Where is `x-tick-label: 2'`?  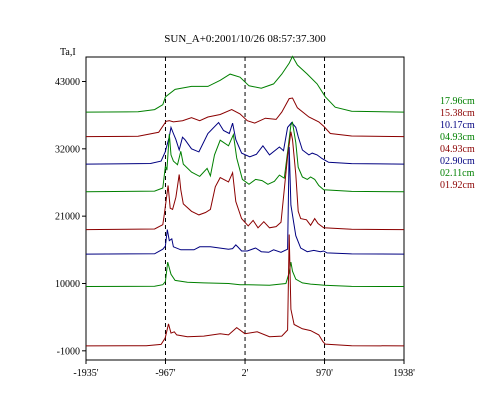
x-tick-label: 2' is located at coordinates (245, 373).